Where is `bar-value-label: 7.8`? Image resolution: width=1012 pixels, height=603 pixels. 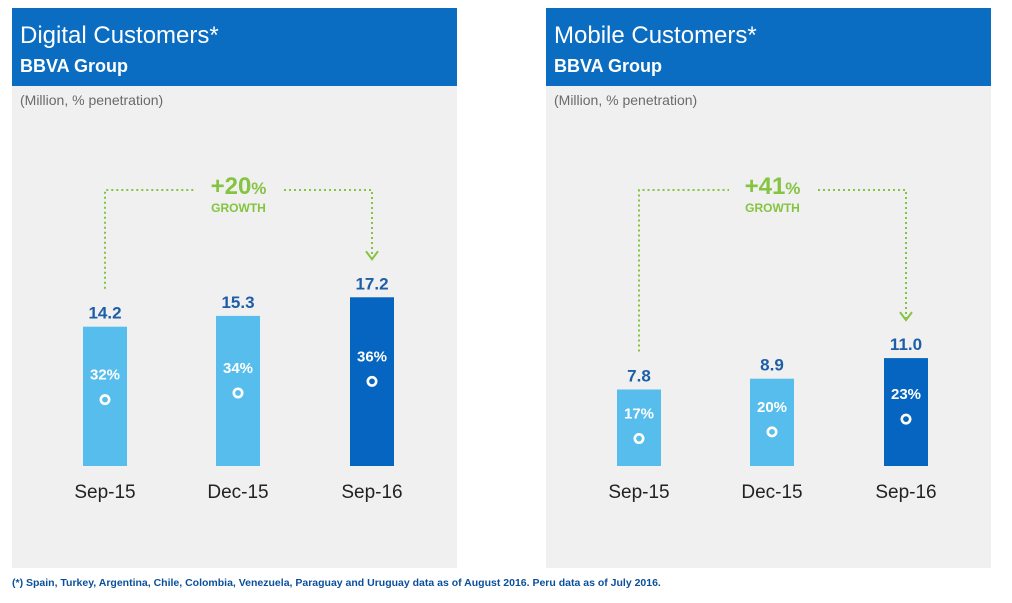
bar-value-label: 7.8 is located at coordinates (639, 375).